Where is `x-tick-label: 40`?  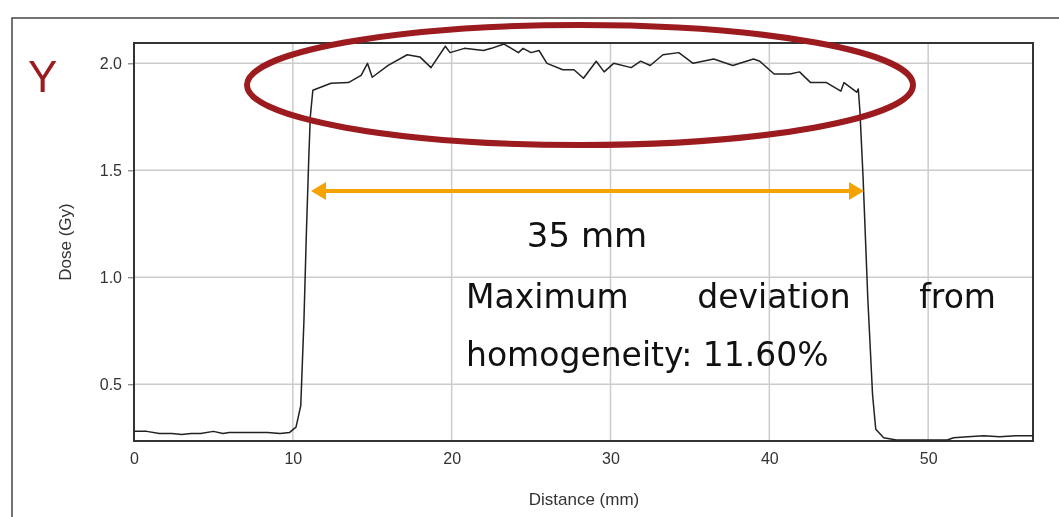 x-tick-label: 40 is located at coordinates (769, 459).